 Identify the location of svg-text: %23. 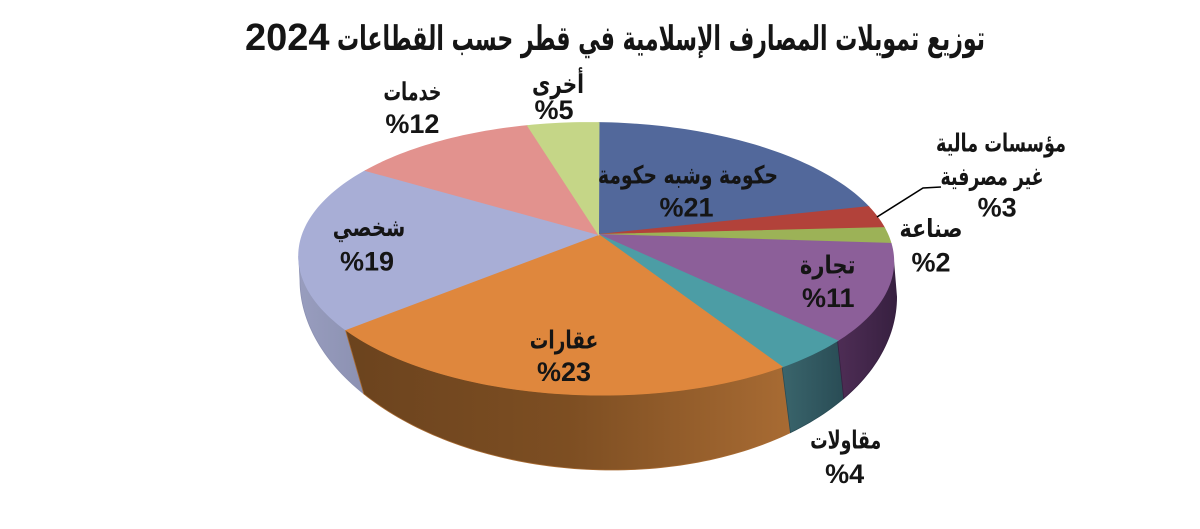
(564, 372).